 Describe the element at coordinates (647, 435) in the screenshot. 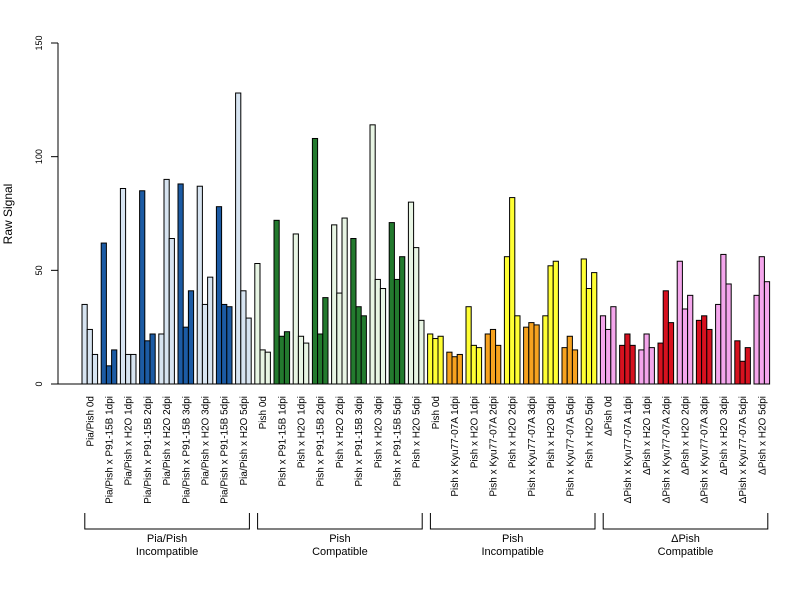

I see `x-tick-label: ΔPish x H2O 1dpi` at that location.